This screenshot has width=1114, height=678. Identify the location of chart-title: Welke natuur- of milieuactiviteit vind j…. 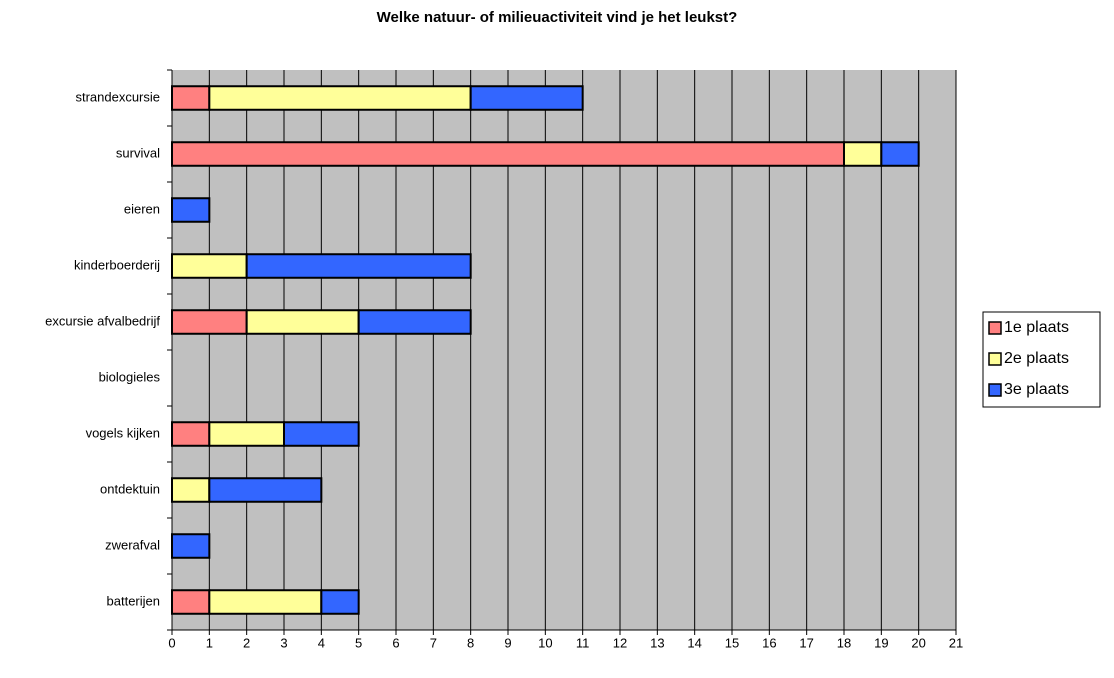
(557, 17).